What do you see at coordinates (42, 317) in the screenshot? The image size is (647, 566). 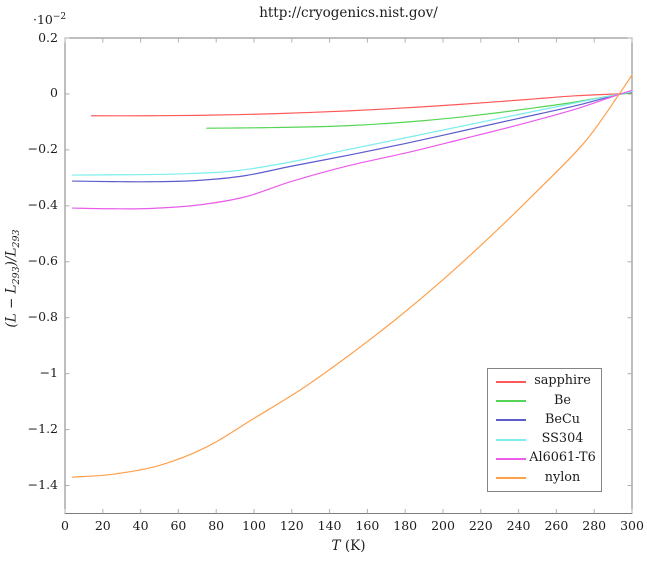 I see `y-tick-label: −0.8` at bounding box center [42, 317].